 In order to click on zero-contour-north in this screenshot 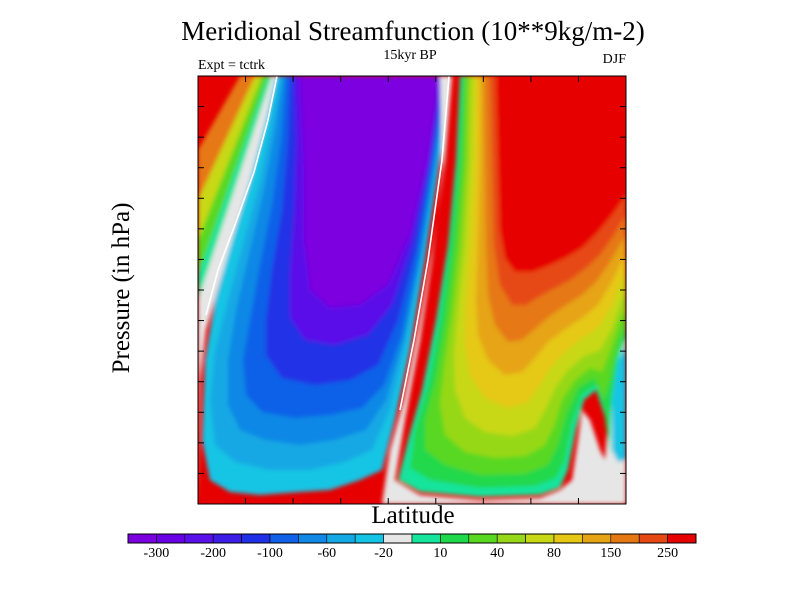, I will do `click(424, 243)`.